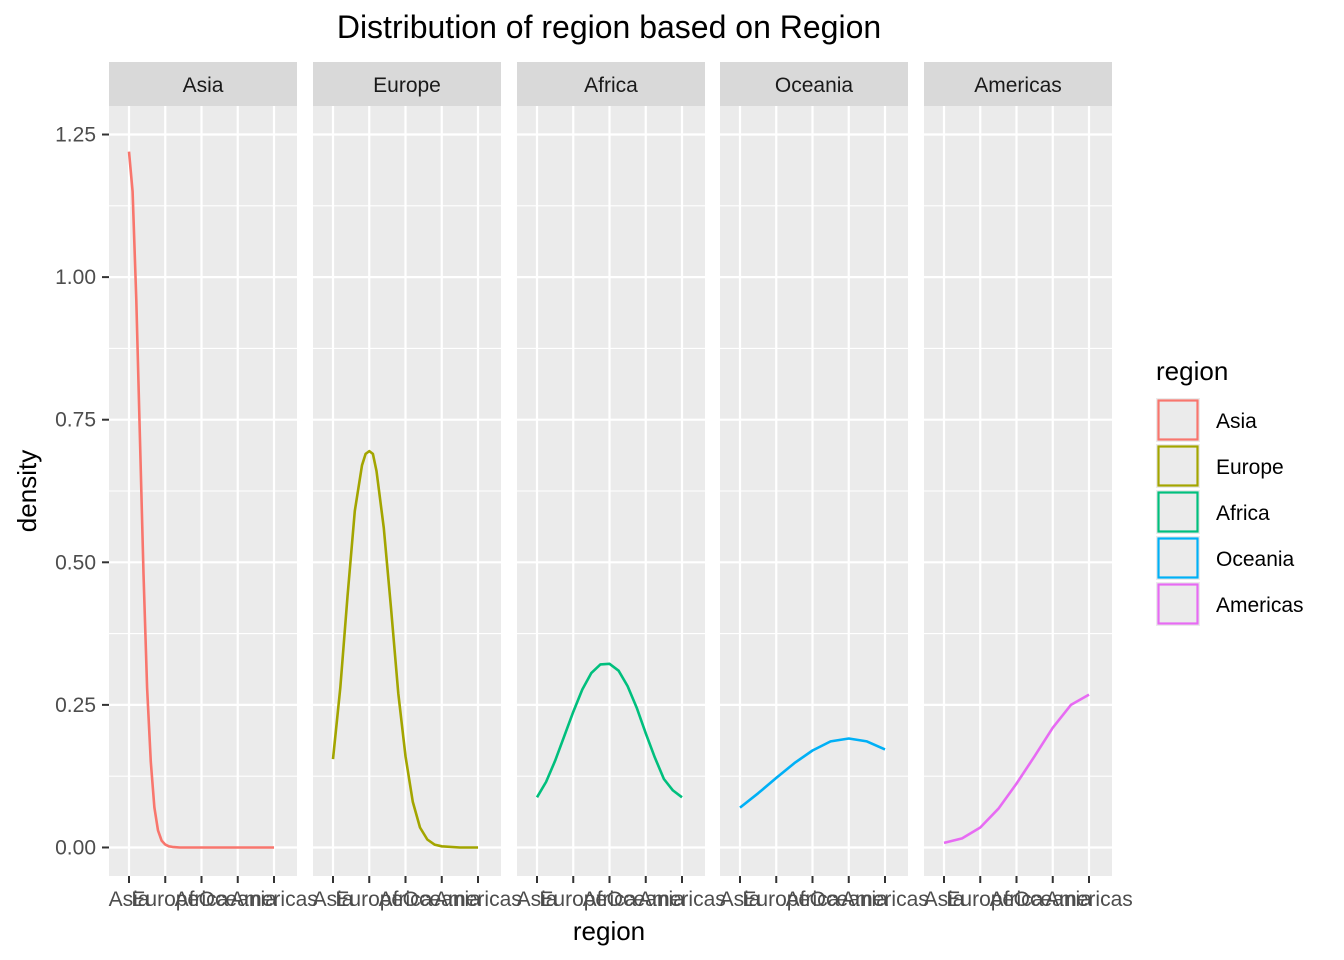 The width and height of the screenshot is (1344, 960). Describe the element at coordinates (609, 730) in the screenshot. I see `density-curve-africa` at that location.